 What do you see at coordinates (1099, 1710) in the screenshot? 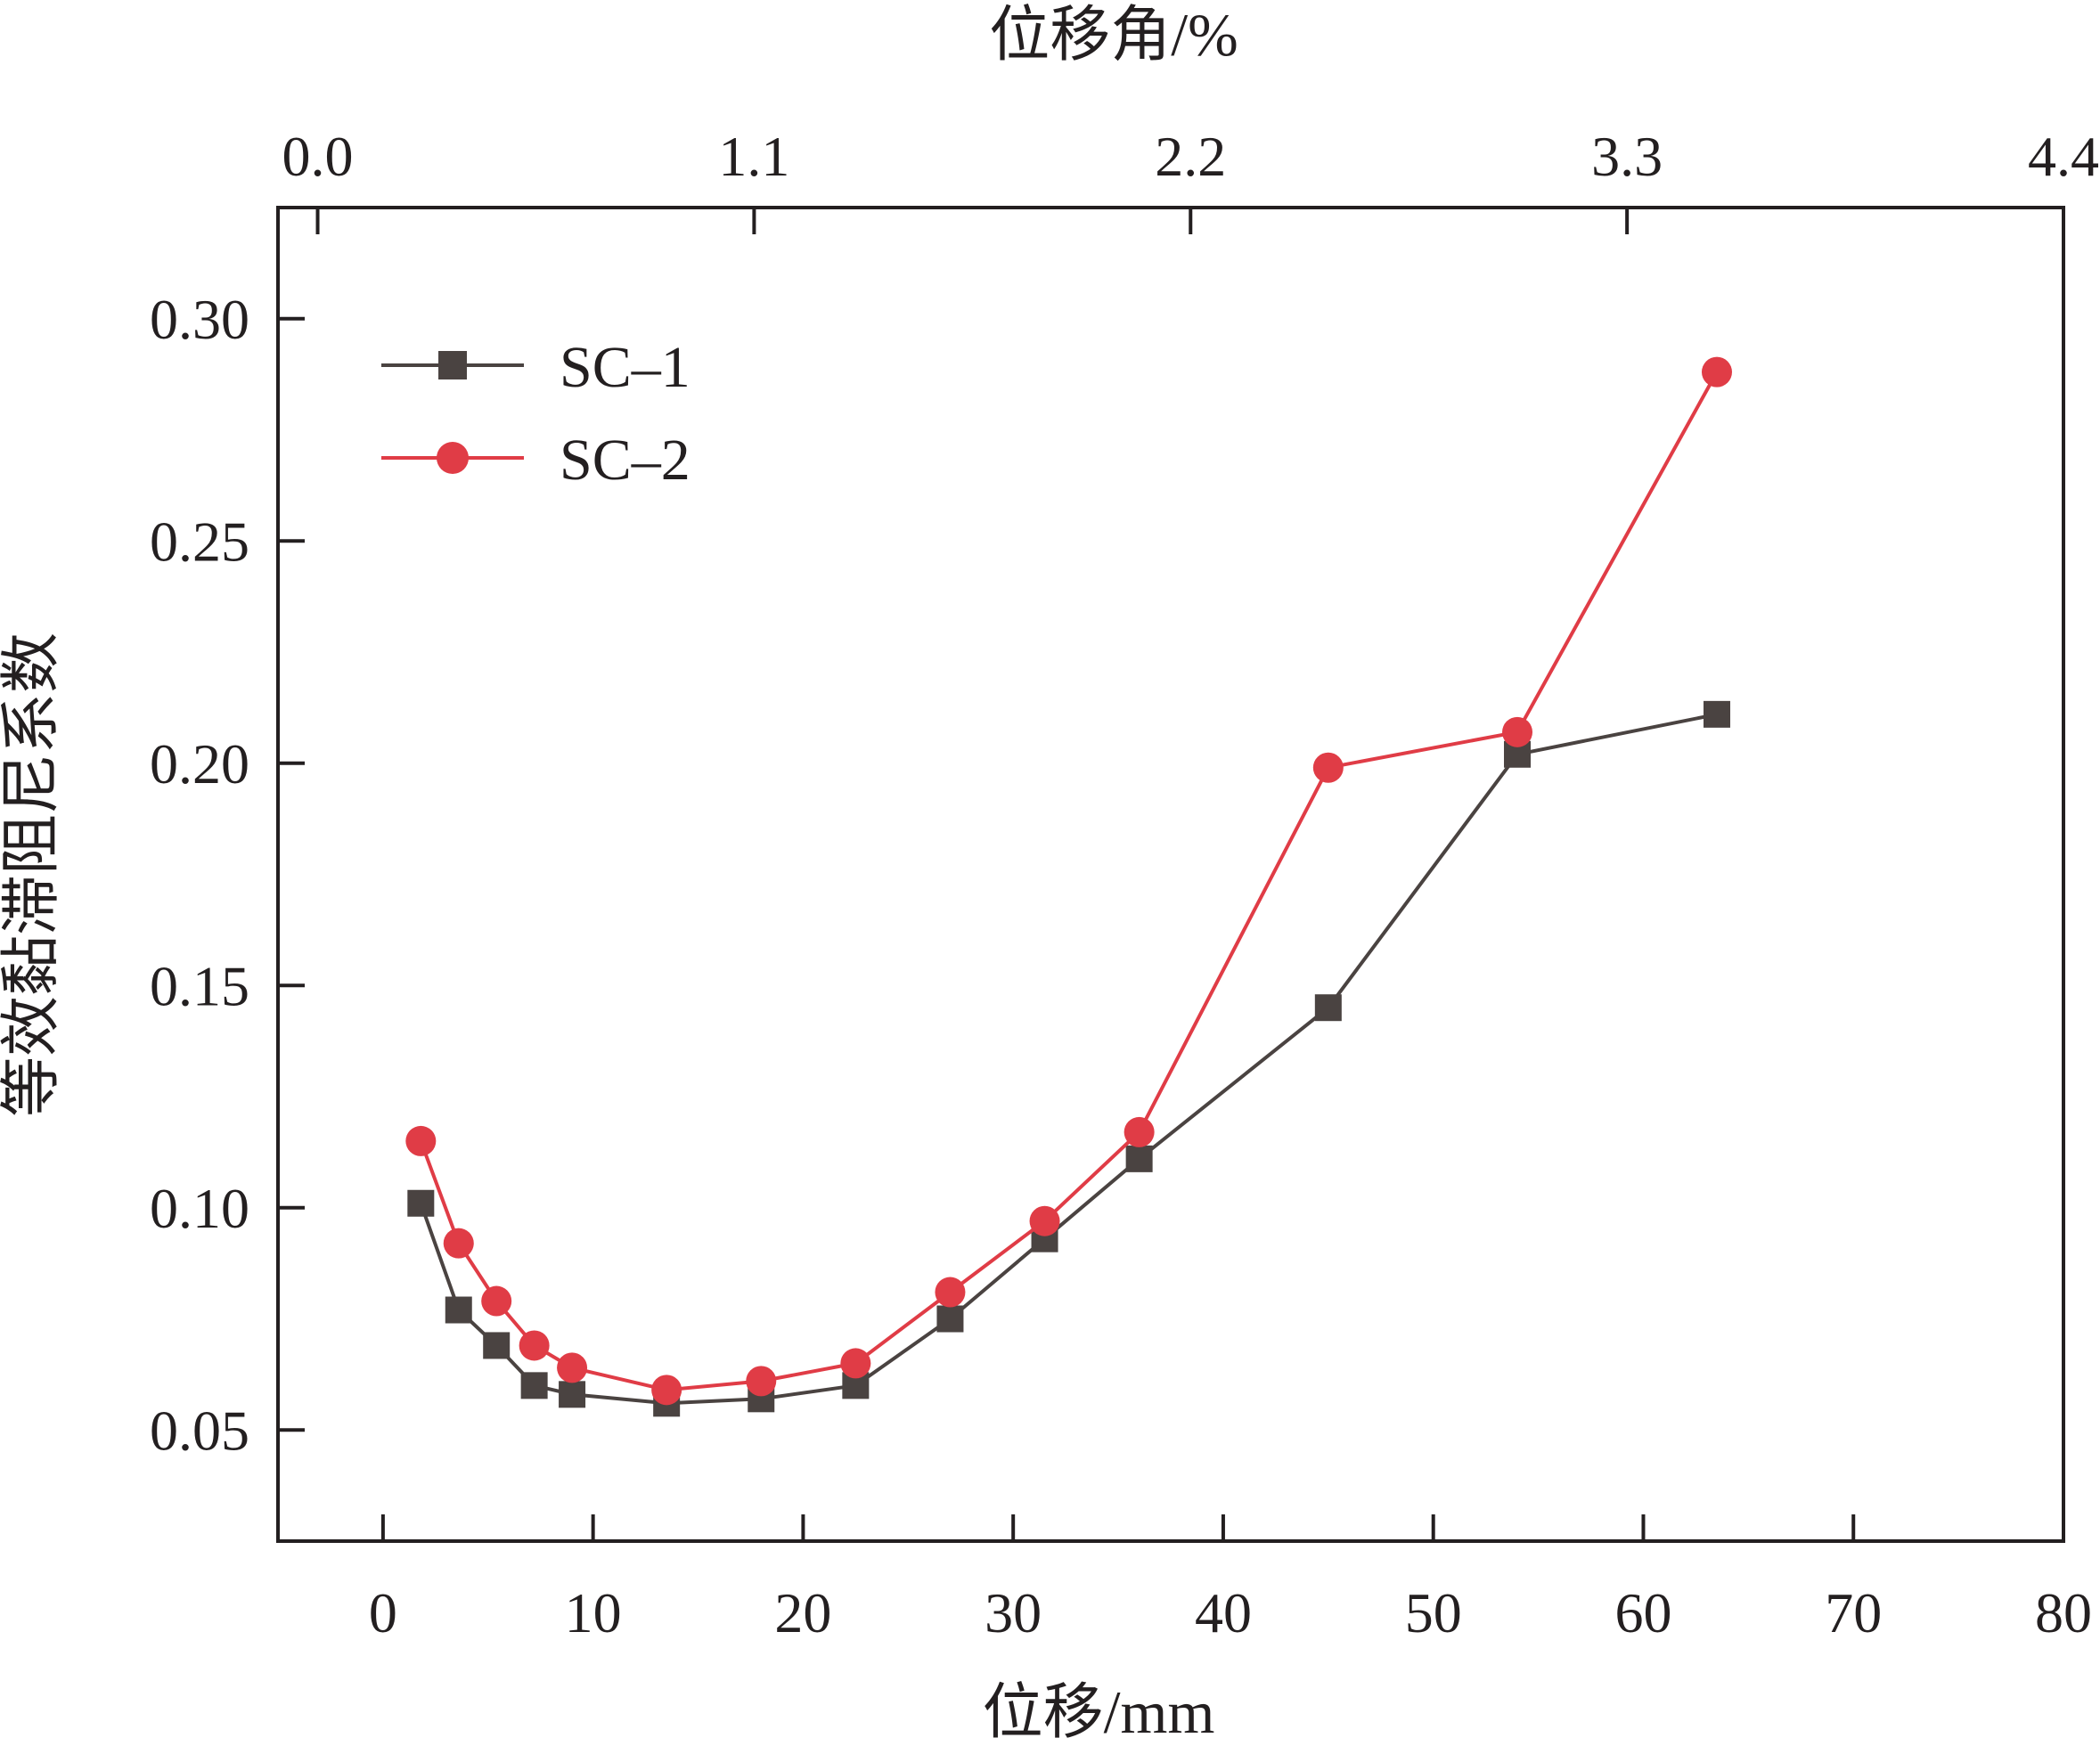
I see `x-axis-title: 位移/mm` at bounding box center [1099, 1710].